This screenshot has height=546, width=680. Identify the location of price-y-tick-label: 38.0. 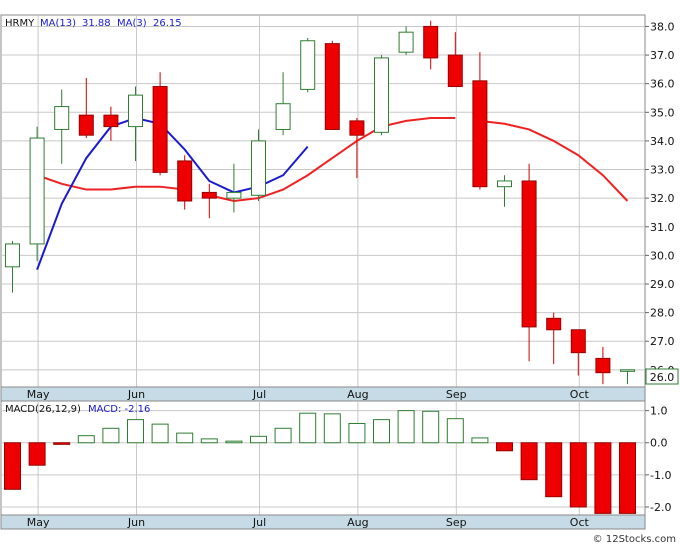
(662, 26).